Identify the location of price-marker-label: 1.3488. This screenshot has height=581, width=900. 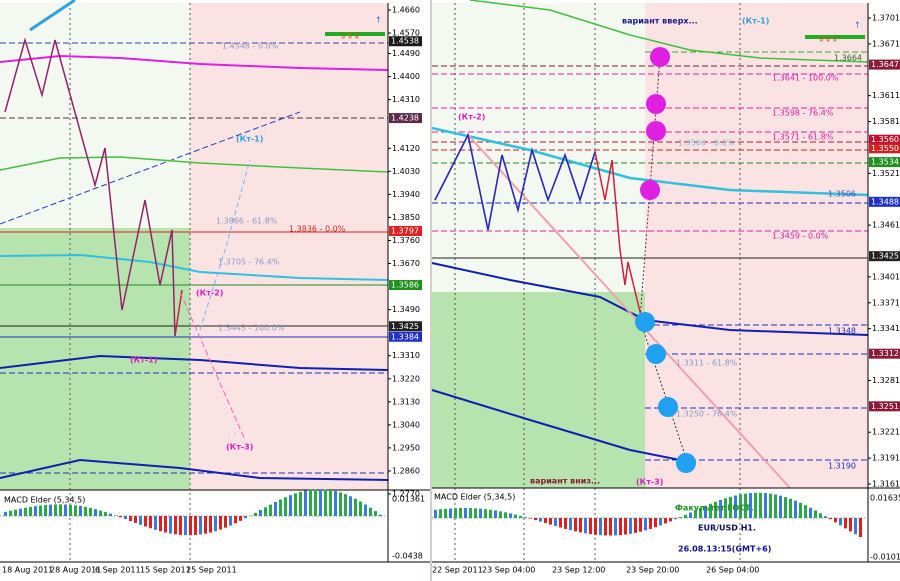
(885, 201).